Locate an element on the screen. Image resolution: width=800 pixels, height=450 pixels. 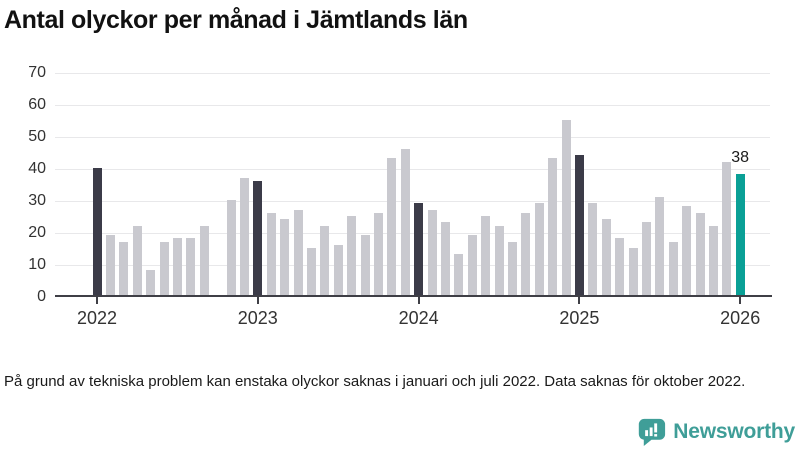
x-tick-label: 2025 is located at coordinates (579, 318).